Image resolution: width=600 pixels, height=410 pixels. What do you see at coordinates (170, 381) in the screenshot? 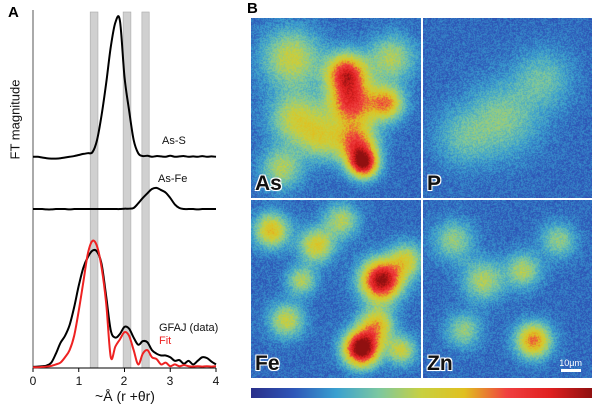
I see `x-tick-label: 3` at bounding box center [170, 381].